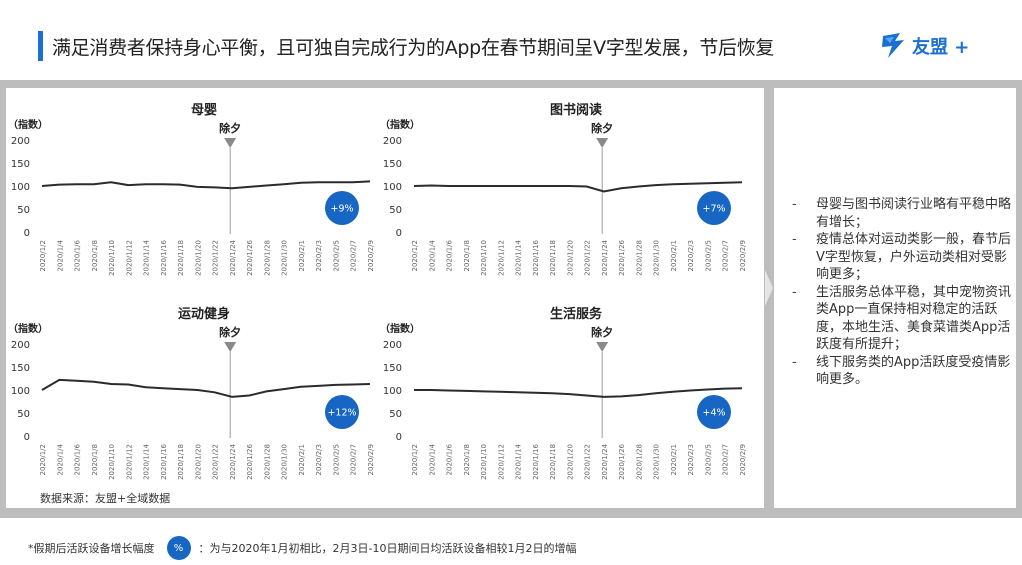 Image resolution: width=1022 pixels, height=565 pixels. Describe the element at coordinates (902, 213) in the screenshot. I see `insight-item: 母婴与图书阅读行业略有平稳中略有增长；` at that location.